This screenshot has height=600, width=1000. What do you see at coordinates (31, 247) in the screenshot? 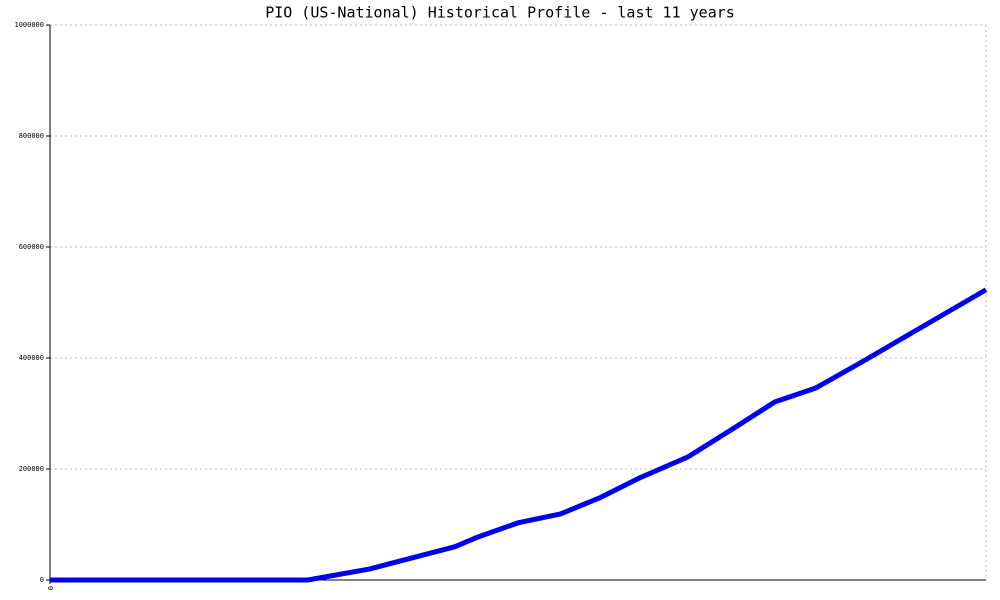
I see `y-tick-label: 600000` at bounding box center [31, 247].